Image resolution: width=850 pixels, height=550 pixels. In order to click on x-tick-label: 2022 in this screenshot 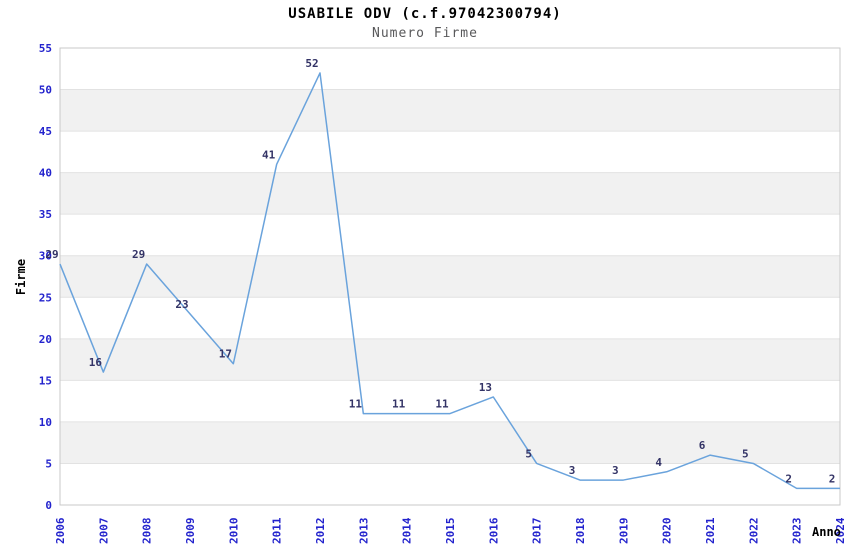, I will do `click(753, 531)`.